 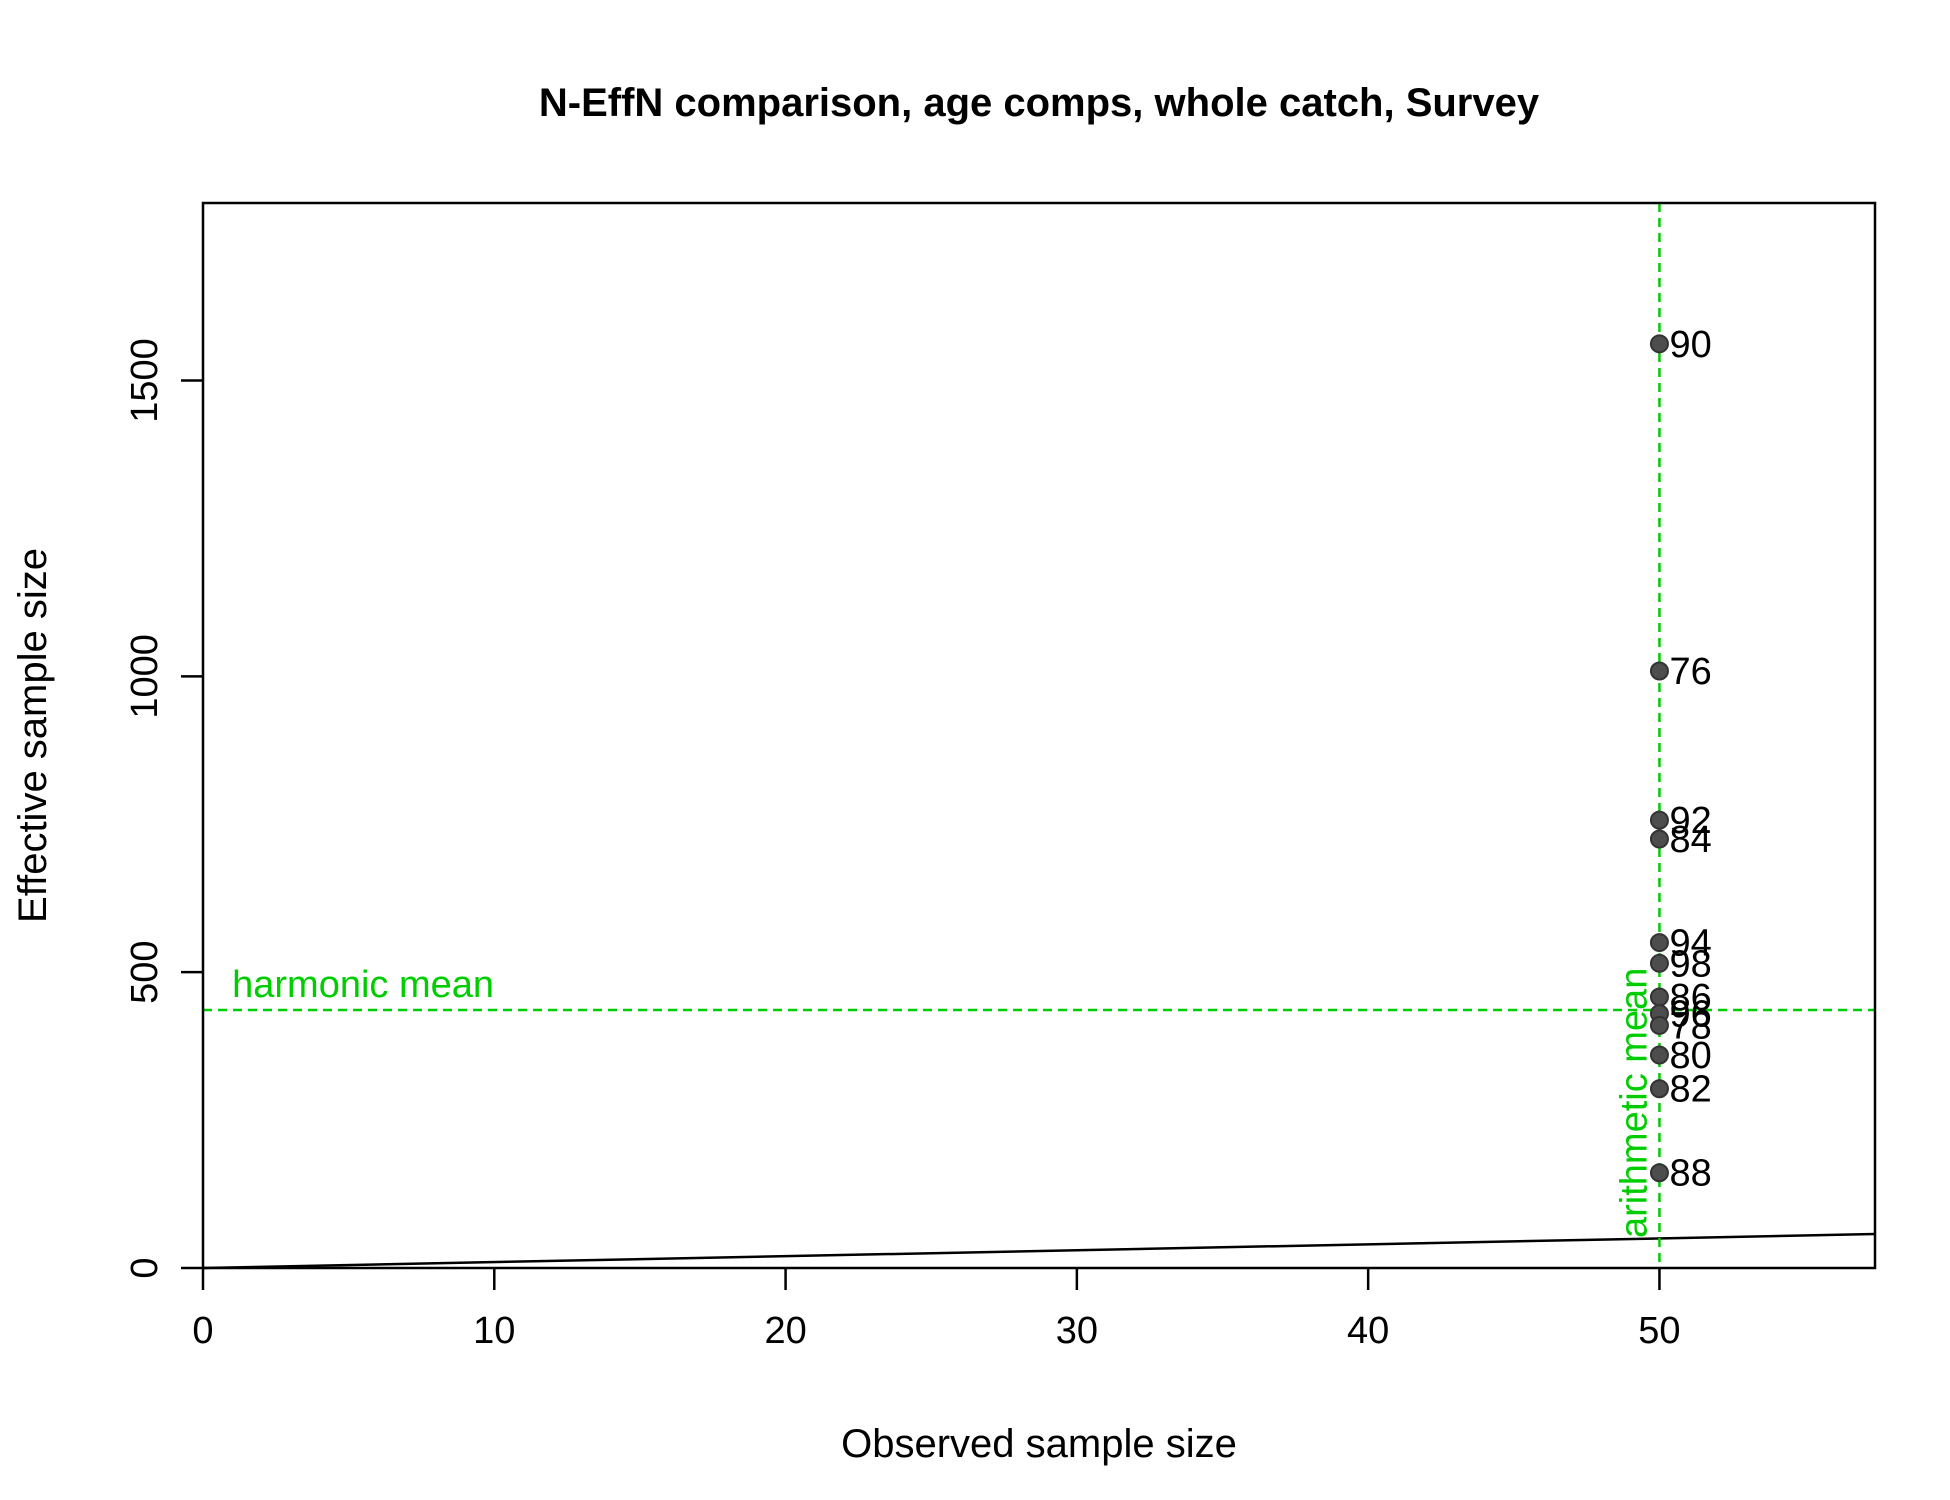 What do you see at coordinates (1077, 1331) in the screenshot?
I see `x-tick-label: 30` at bounding box center [1077, 1331].